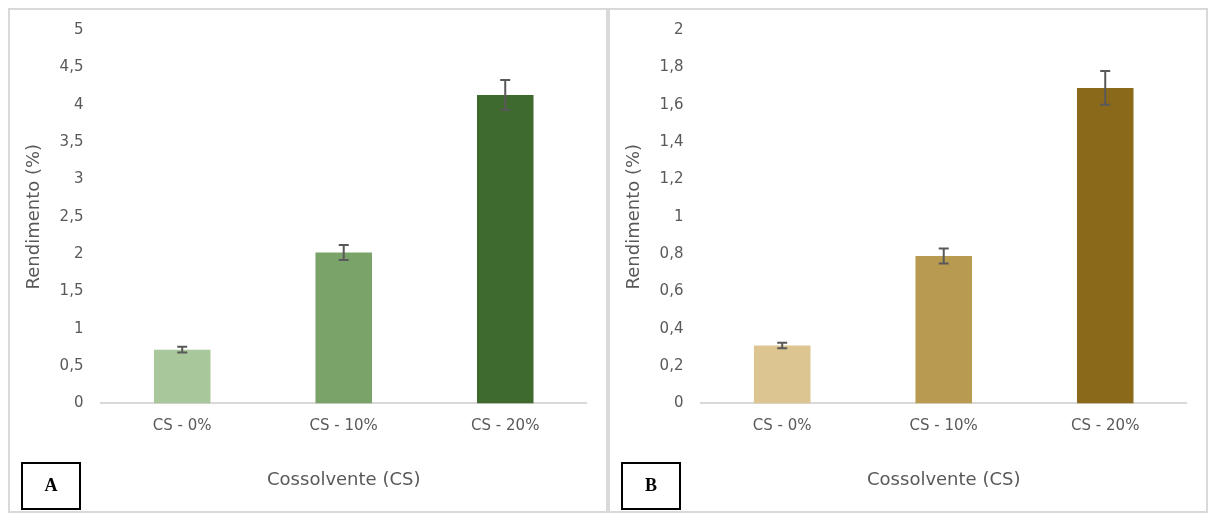  I want to click on y-tick-label: 0,5, so click(71, 364).